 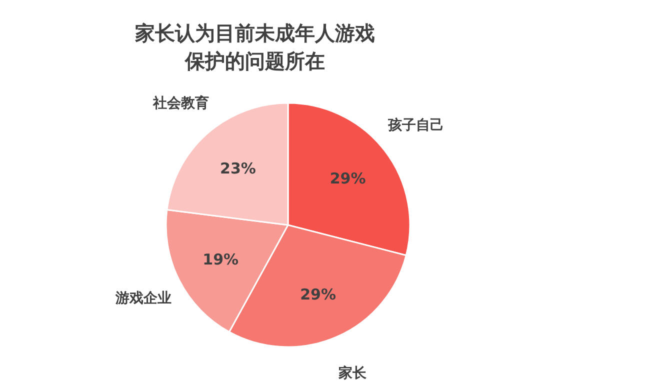 I want to click on slice-label: 家长, so click(x=352, y=372).